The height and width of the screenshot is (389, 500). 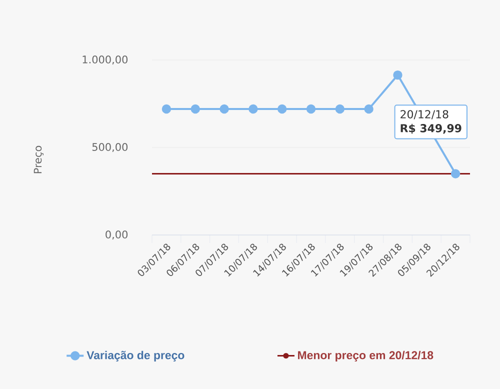 I want to click on legend-label: Menor preço em 20/12/18, so click(x=366, y=356).